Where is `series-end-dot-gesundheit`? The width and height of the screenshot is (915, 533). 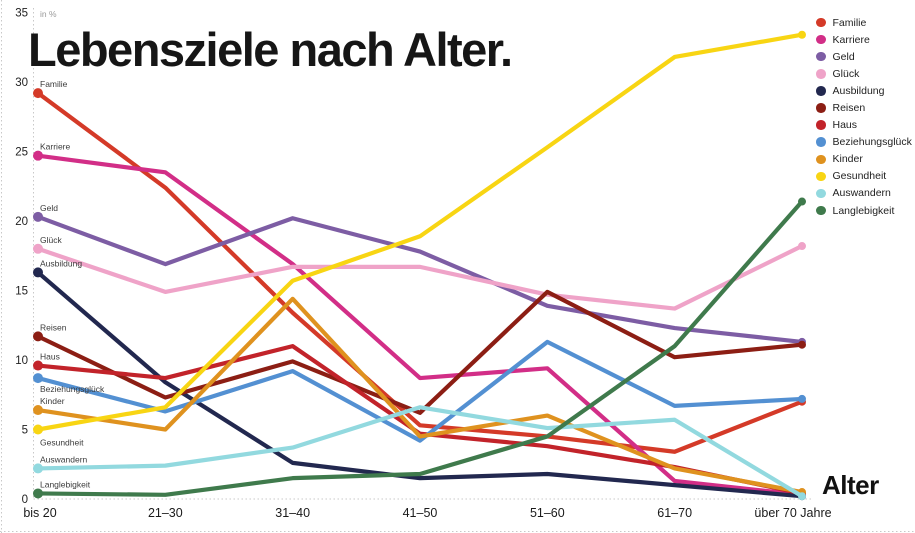 series-end-dot-gesundheit is located at coordinates (802, 34).